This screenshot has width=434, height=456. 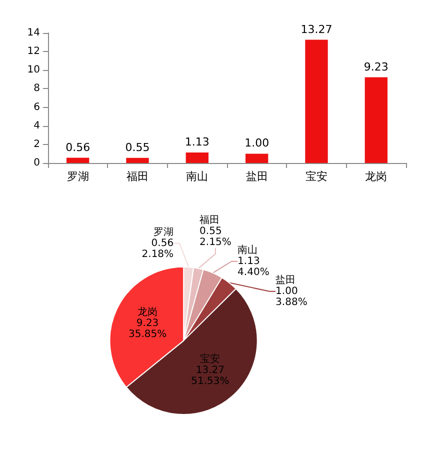 I want to click on slice-label: 福田, so click(x=210, y=220).